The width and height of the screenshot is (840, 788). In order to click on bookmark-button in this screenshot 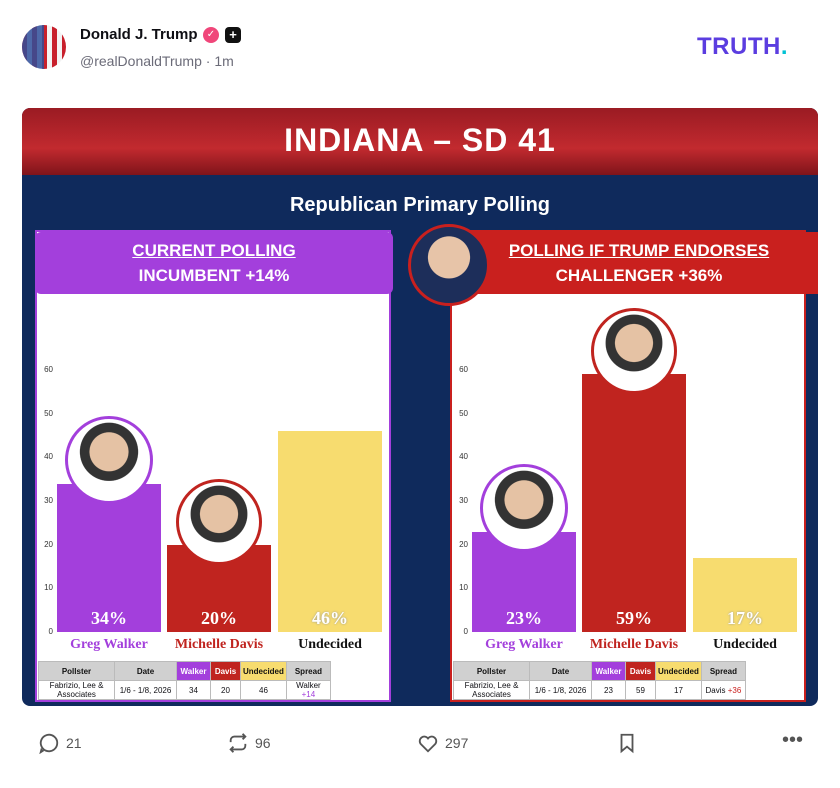, I will do `click(627, 743)`.